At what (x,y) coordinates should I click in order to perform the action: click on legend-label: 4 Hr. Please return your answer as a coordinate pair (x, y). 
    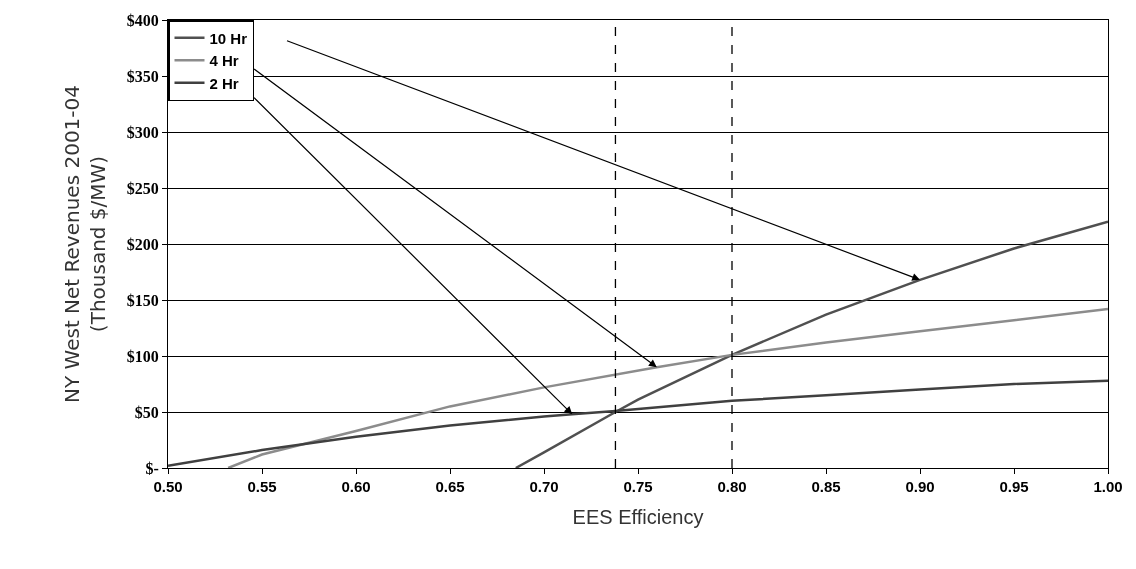
    Looking at the image, I should click on (224, 61).